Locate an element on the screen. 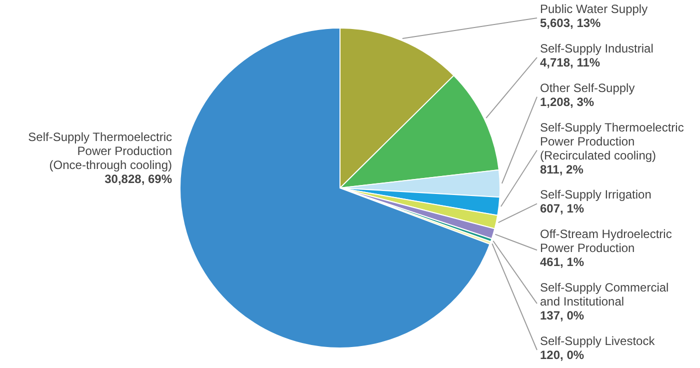 The width and height of the screenshot is (700, 368). slice-label: Self-Supply Irrigation is located at coordinates (596, 195).